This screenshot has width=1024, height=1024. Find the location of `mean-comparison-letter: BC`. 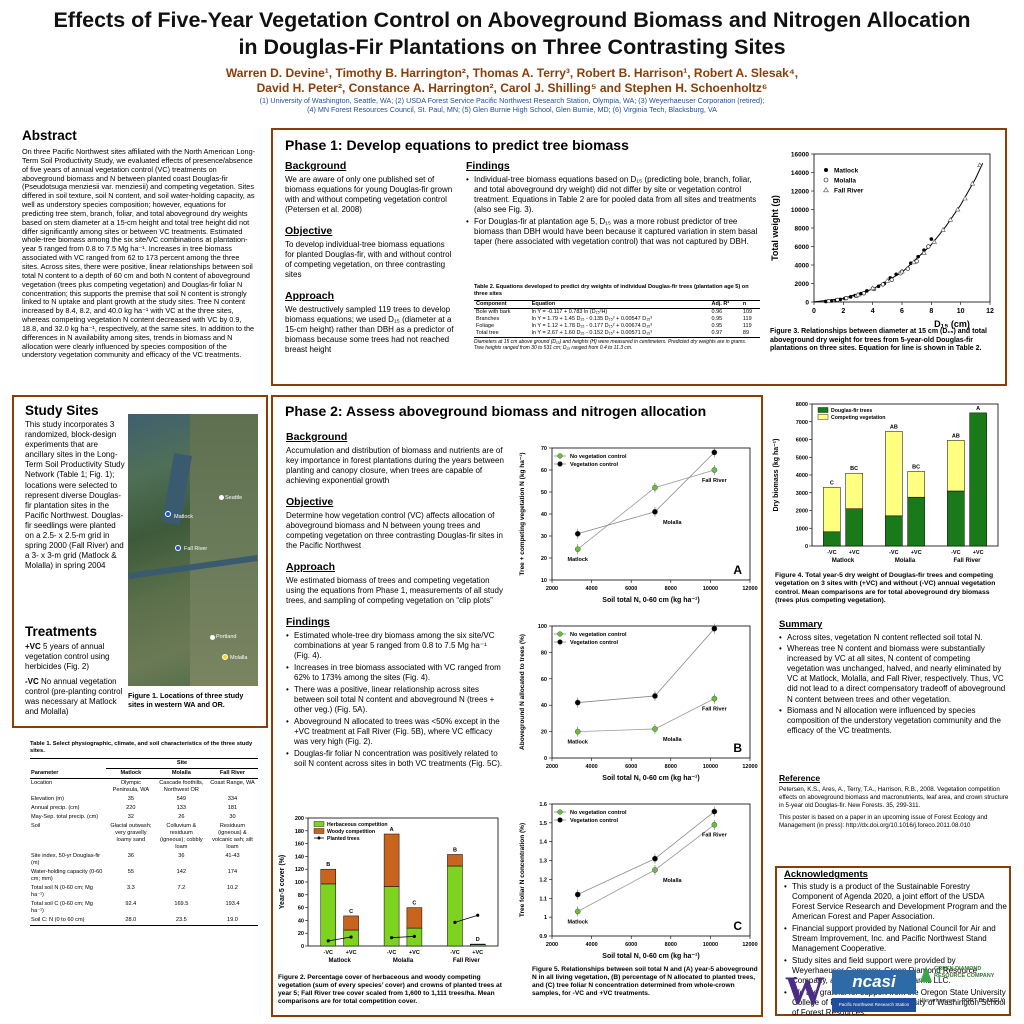

mean-comparison-letter: BC is located at coordinates (854, 469).